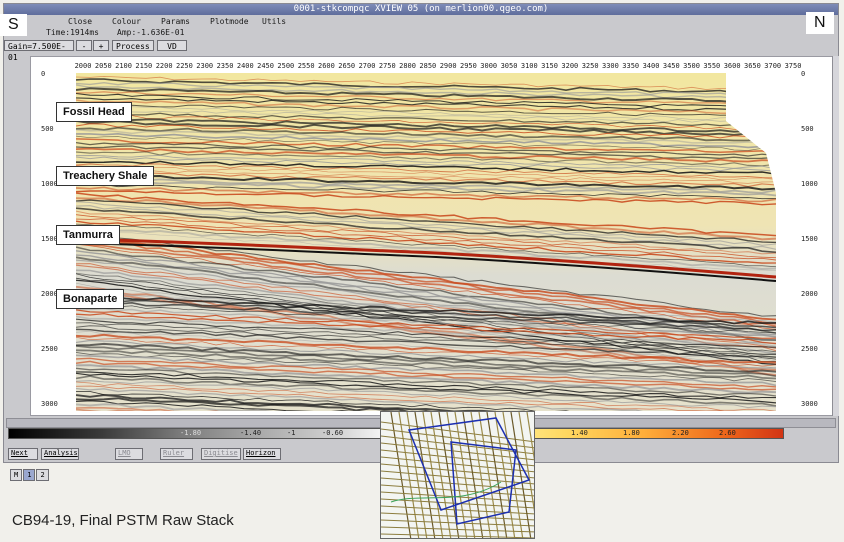  Describe the element at coordinates (631, 66) in the screenshot. I see `x-tick-label: 3350` at that location.